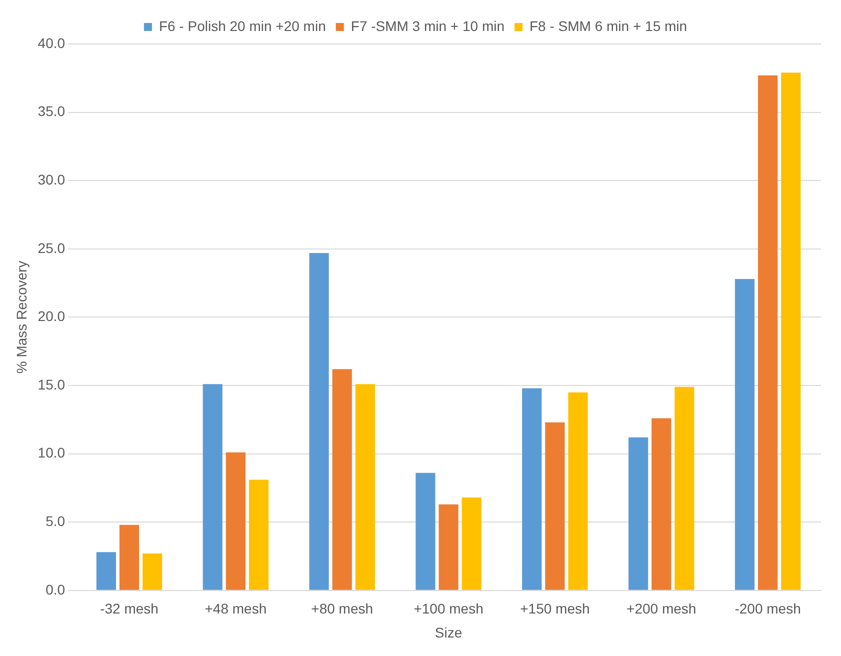  What do you see at coordinates (242, 26) in the screenshot?
I see `legend-label: F6 - Polish 20 min +20 min` at bounding box center [242, 26].